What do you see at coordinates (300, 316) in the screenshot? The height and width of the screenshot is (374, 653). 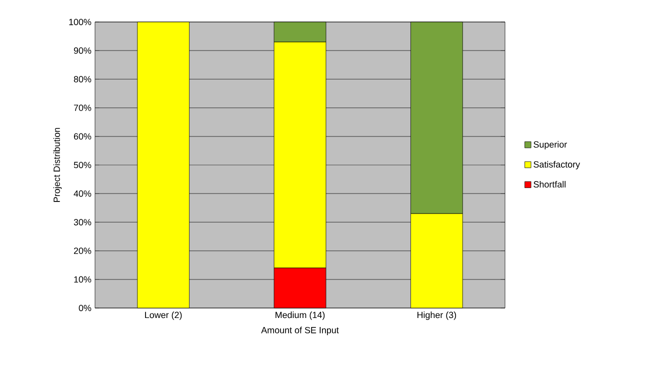 I see `x-tick-label: Medium (14)` at bounding box center [300, 316].